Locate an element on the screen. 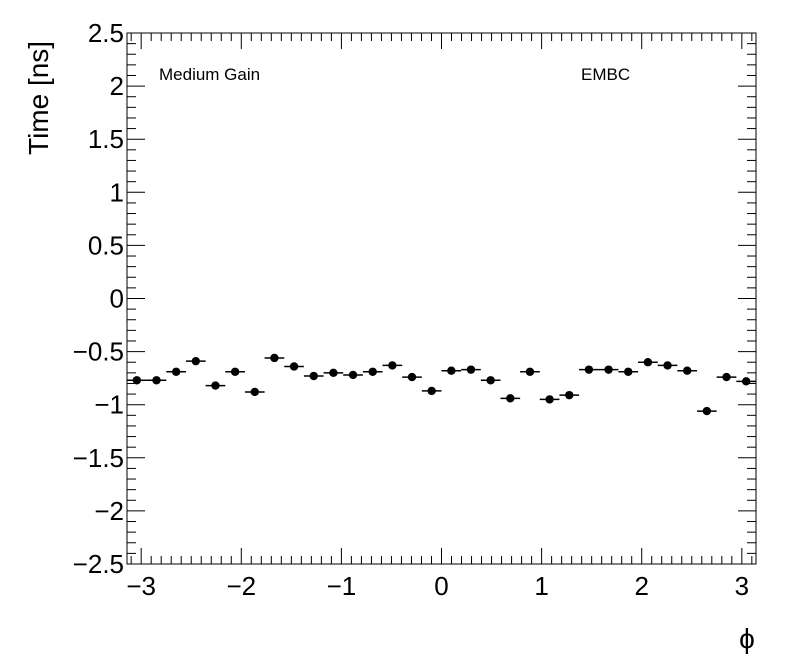 This screenshot has height=672, width=796. y-tick-label: 2 is located at coordinates (117, 86).